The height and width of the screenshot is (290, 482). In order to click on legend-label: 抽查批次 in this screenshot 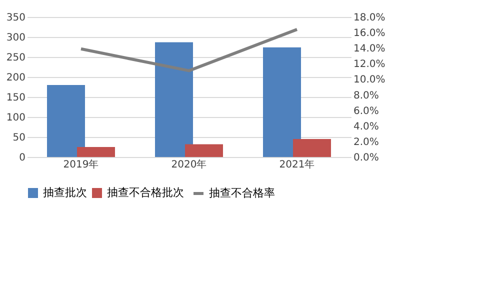, I will do `click(65, 192)`.